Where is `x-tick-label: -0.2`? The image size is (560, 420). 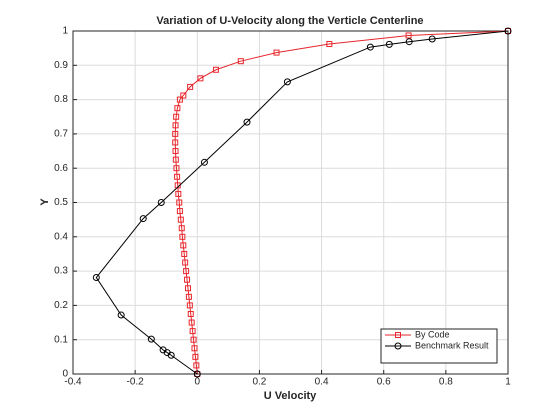 x-tick-label: -0.2 is located at coordinates (136, 382).